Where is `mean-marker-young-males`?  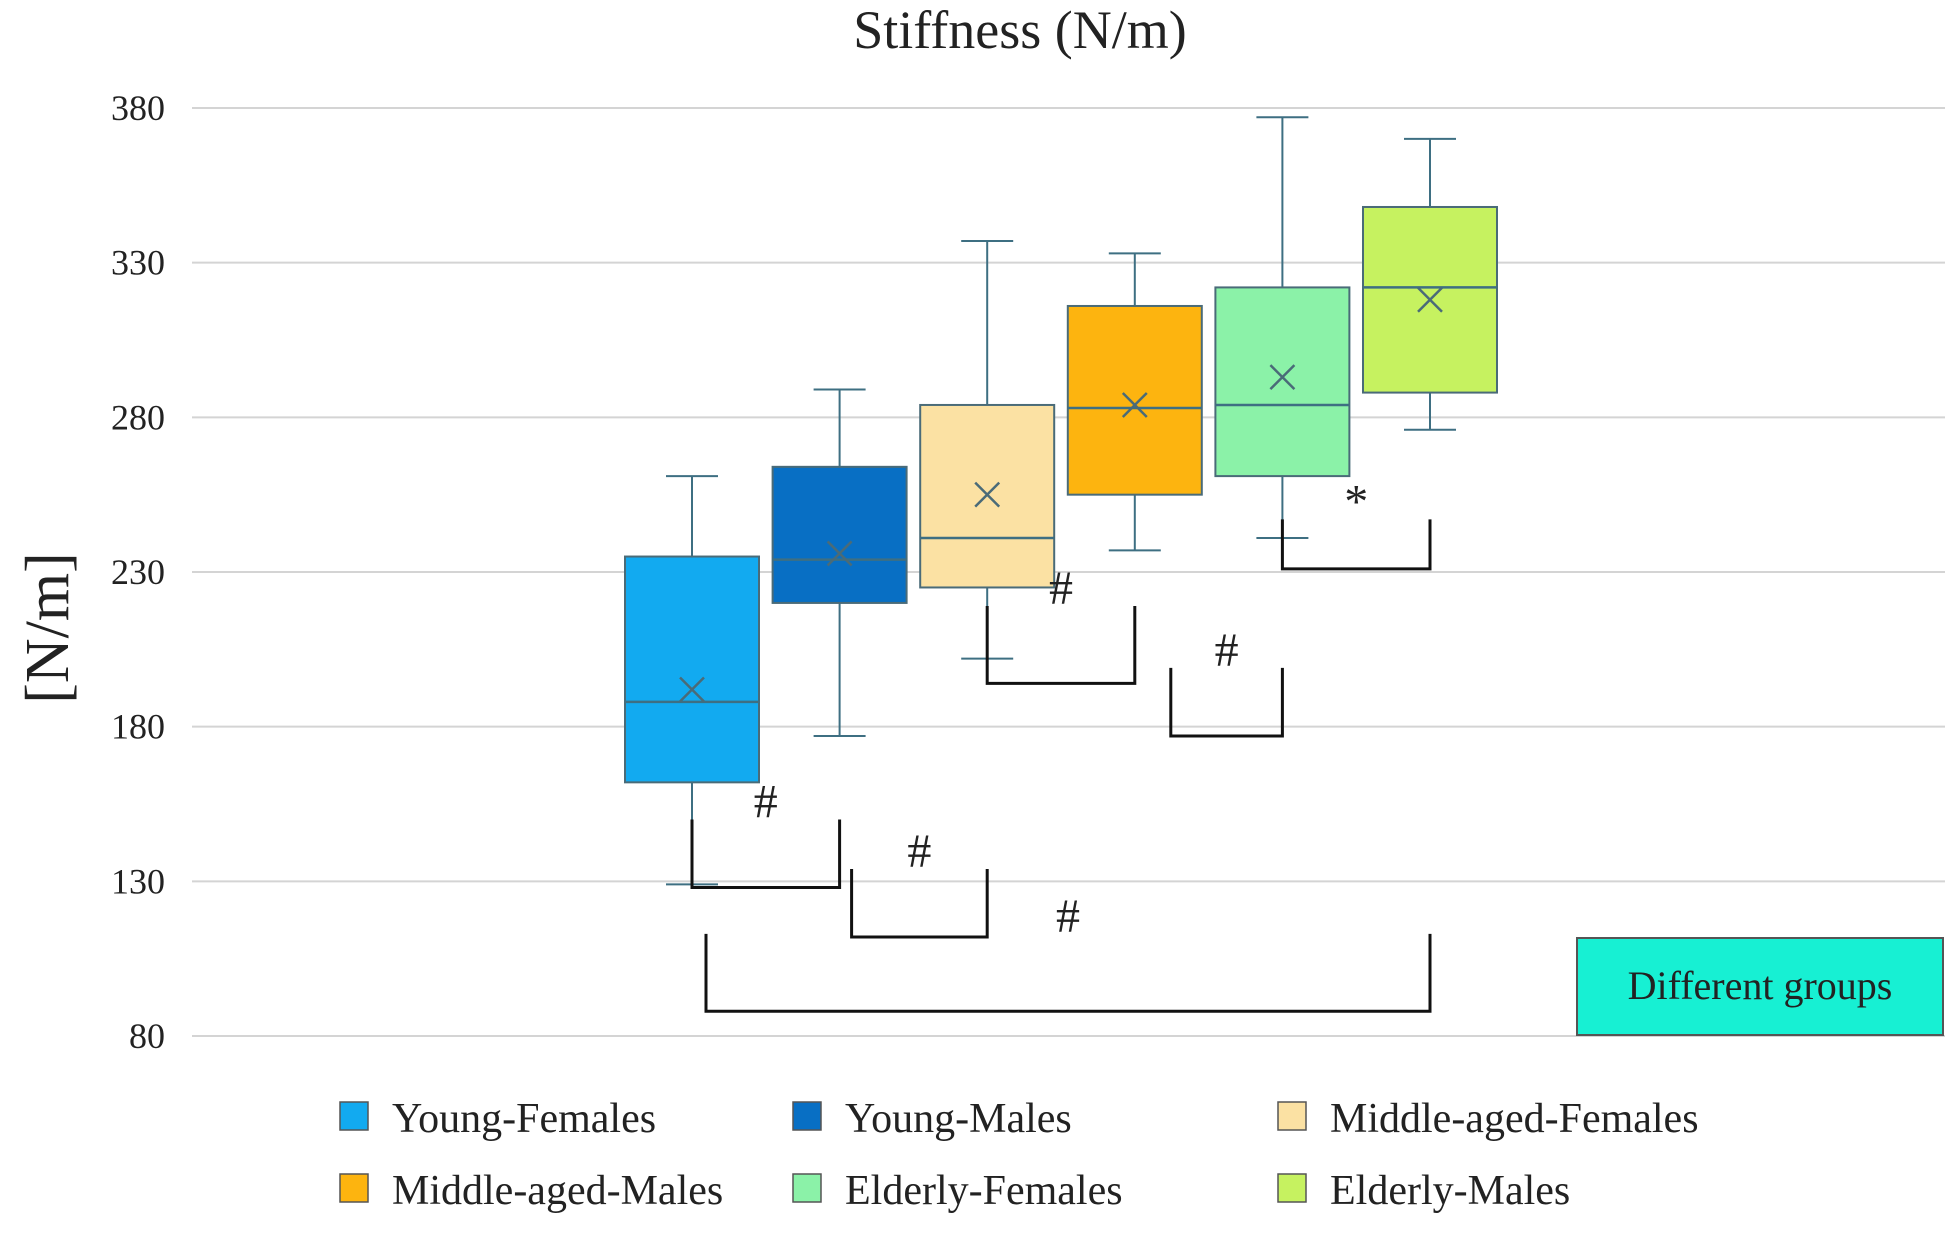
mean-marker-young-males is located at coordinates (839, 553).